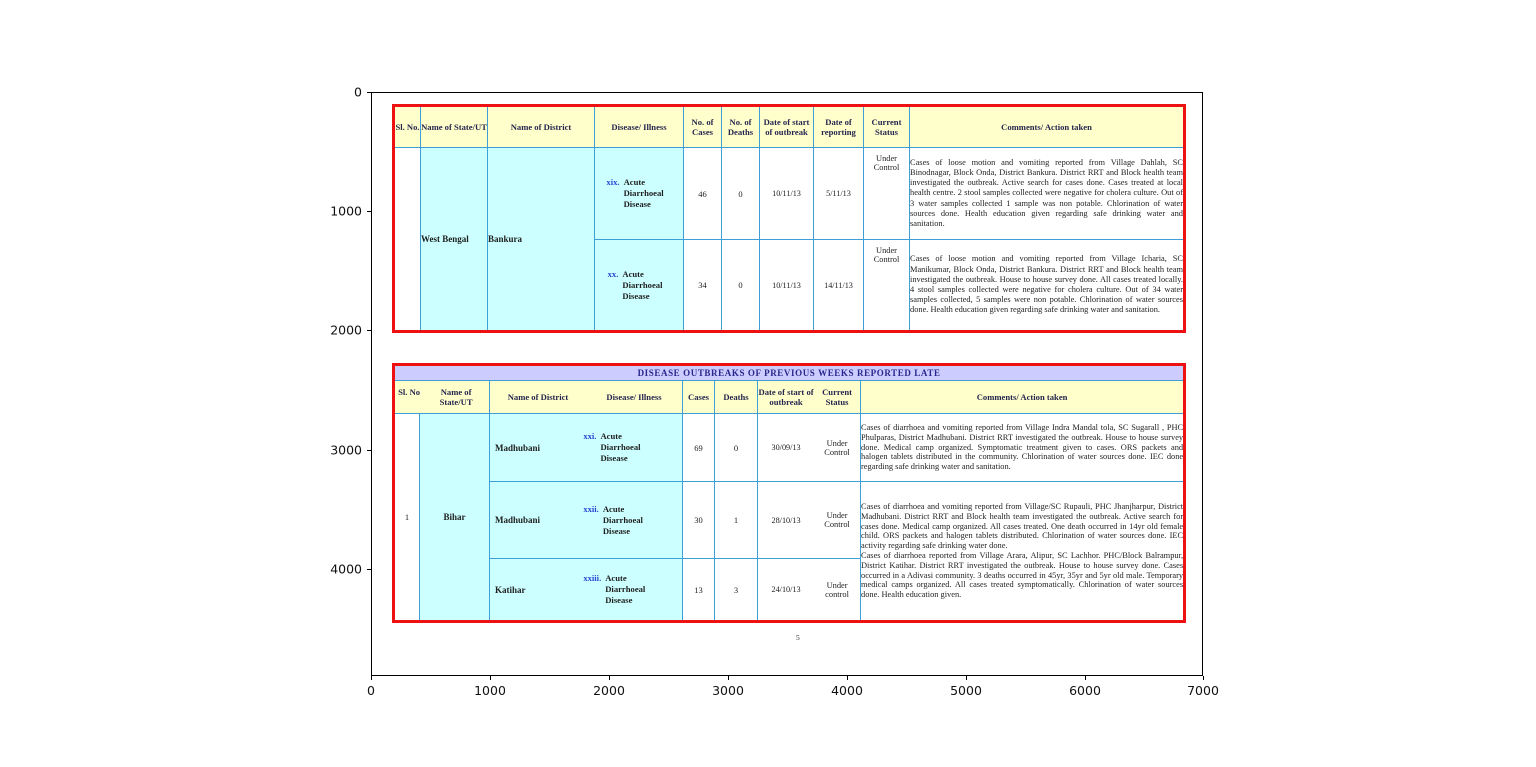  What do you see at coordinates (786, 447) in the screenshot?
I see `start-date: 30/09/13` at bounding box center [786, 447].